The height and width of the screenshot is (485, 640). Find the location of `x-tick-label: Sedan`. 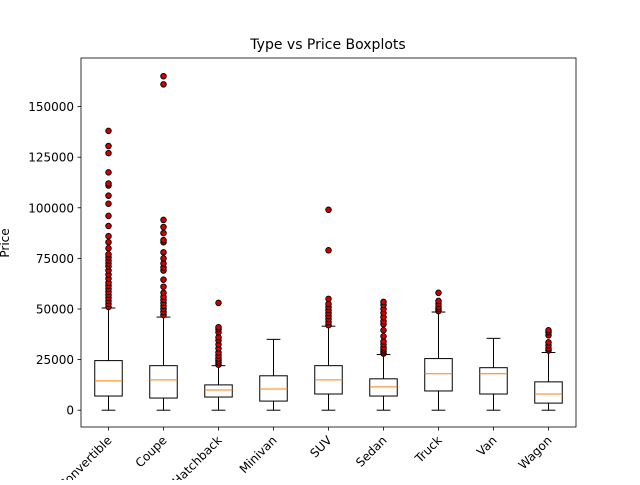

x-tick-label: Sedan is located at coordinates (371, 451).